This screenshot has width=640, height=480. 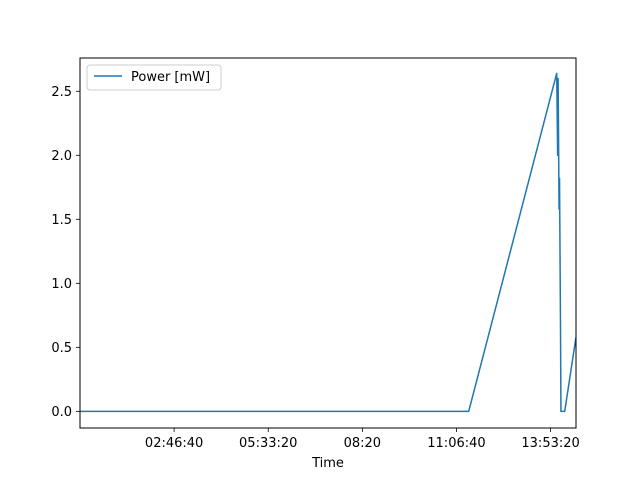 I want to click on y-axis-ticks: 0.0 0.5 1.0 1.5 2.0 2.5, so click(x=65, y=252).